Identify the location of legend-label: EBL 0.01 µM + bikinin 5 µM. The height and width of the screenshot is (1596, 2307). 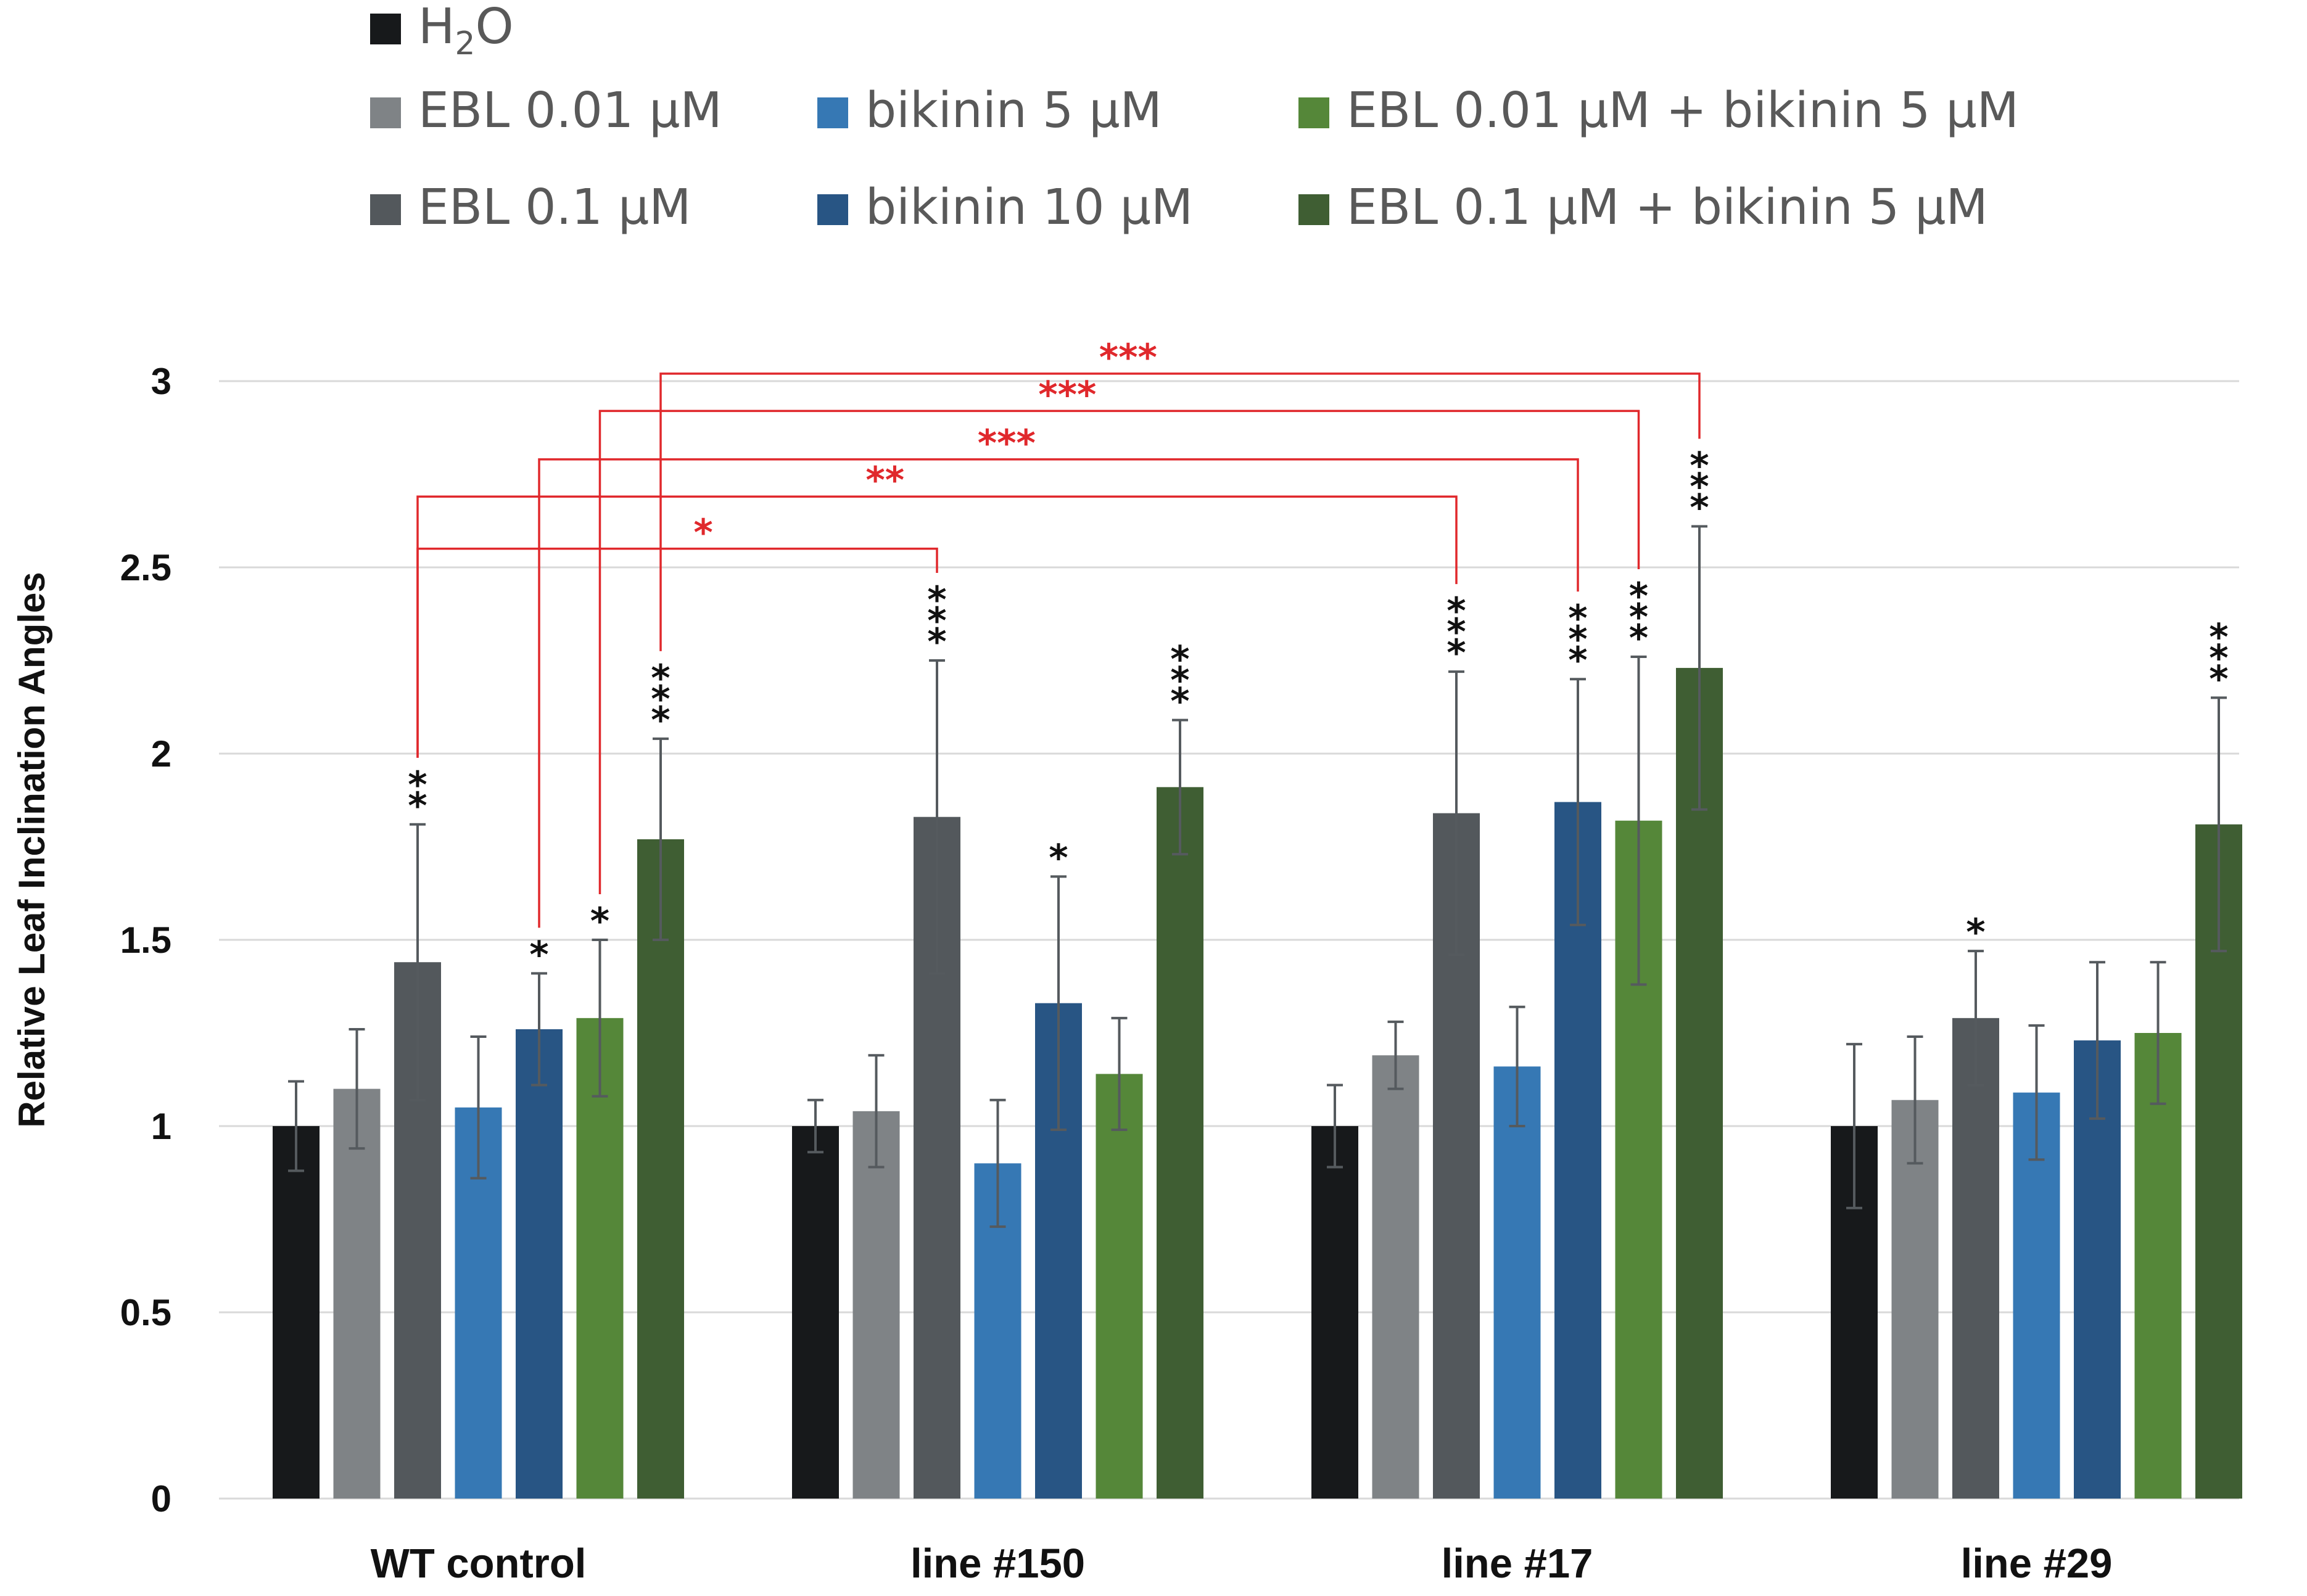
(1683, 110).